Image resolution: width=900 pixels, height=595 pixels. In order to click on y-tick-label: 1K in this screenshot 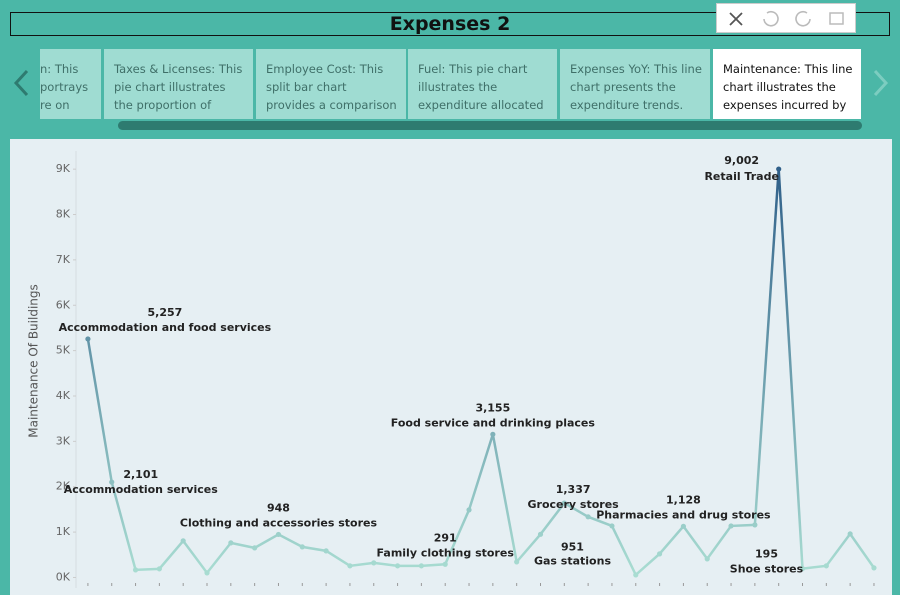, I will do `click(63, 531)`.